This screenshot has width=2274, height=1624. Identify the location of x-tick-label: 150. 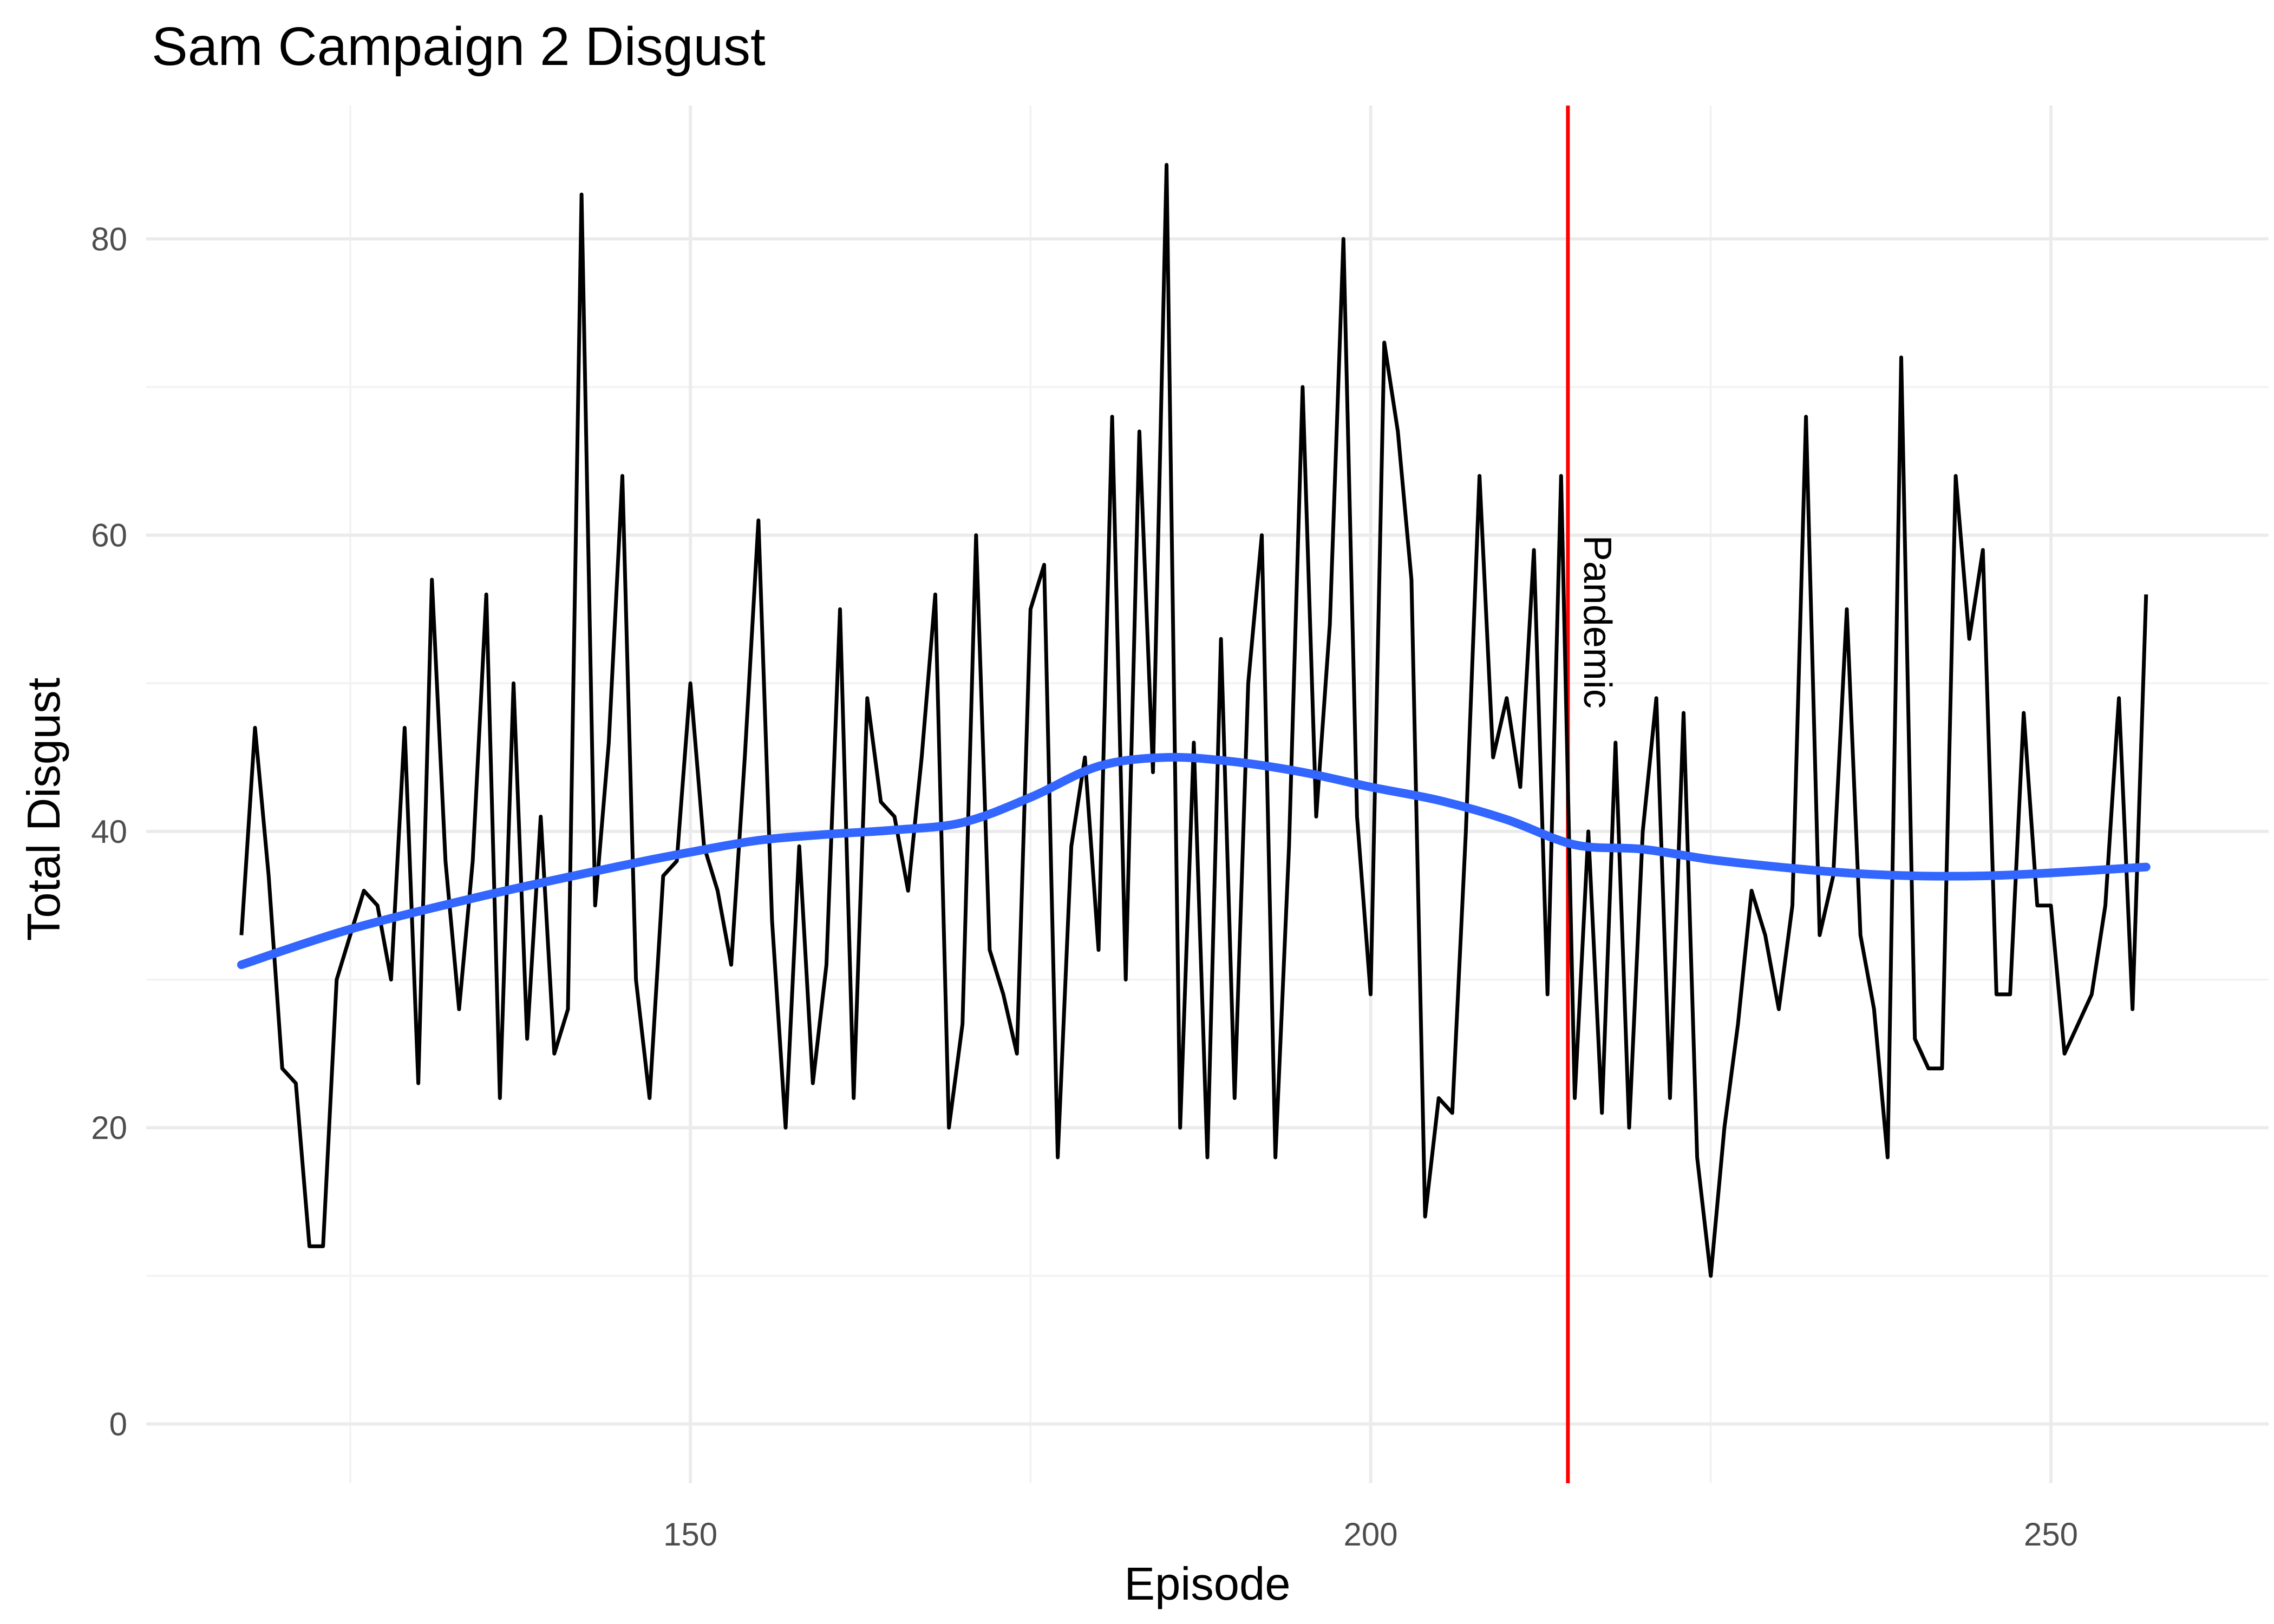
(690, 1534).